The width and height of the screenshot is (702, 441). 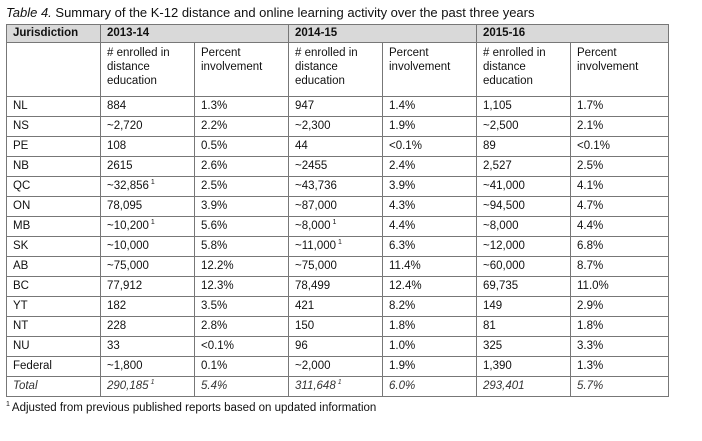 What do you see at coordinates (497, 366) in the screenshot?
I see `cell-value: 1,390` at bounding box center [497, 366].